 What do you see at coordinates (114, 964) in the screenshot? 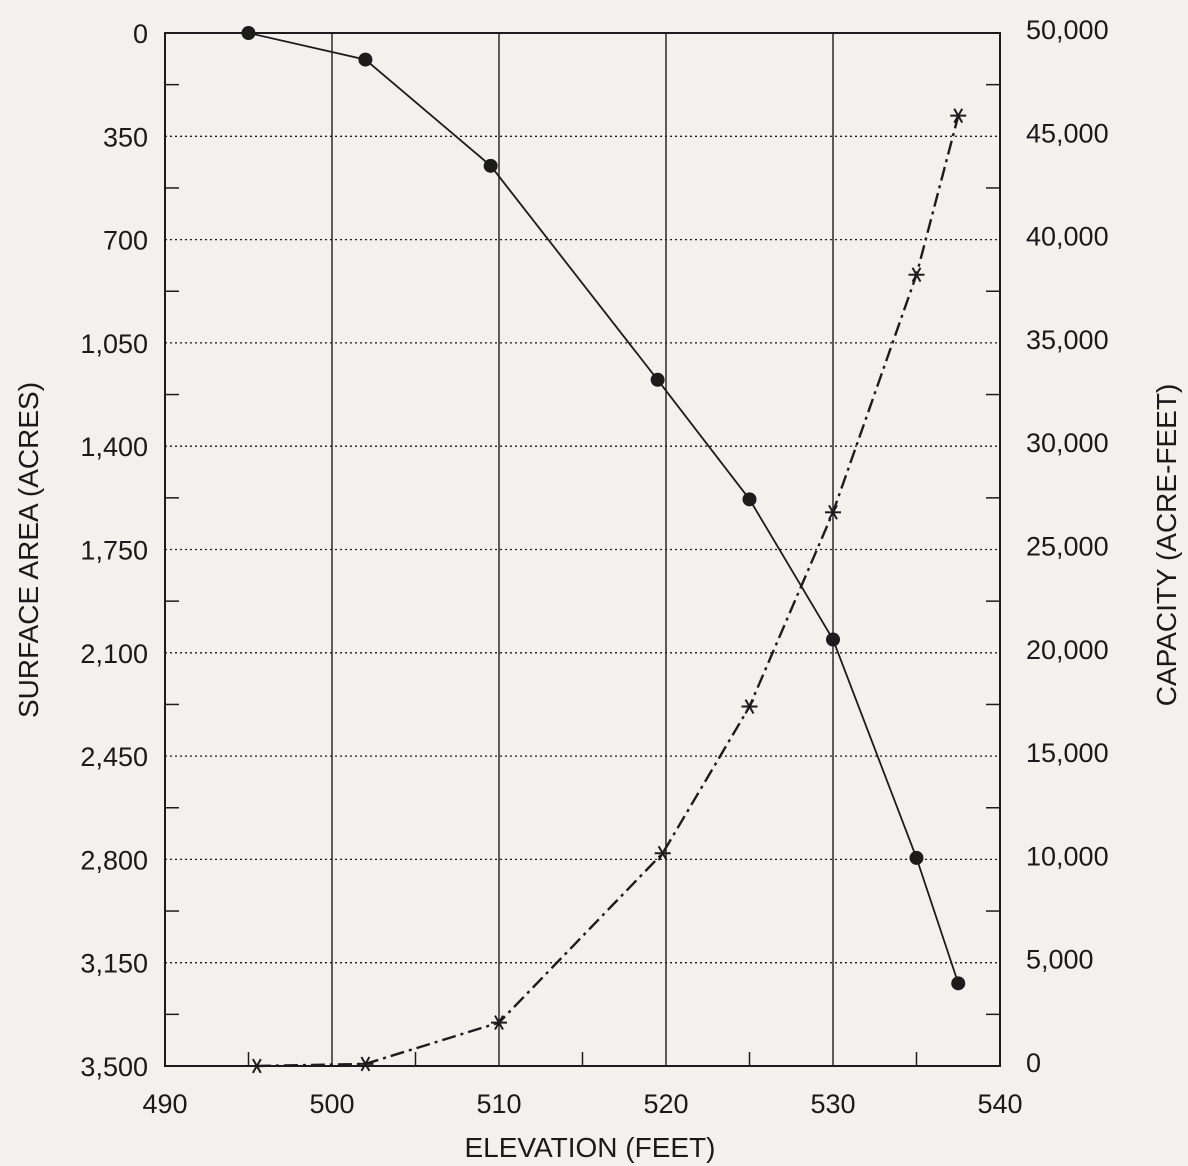
I see `y-left-tick-label: 3,150` at bounding box center [114, 964].